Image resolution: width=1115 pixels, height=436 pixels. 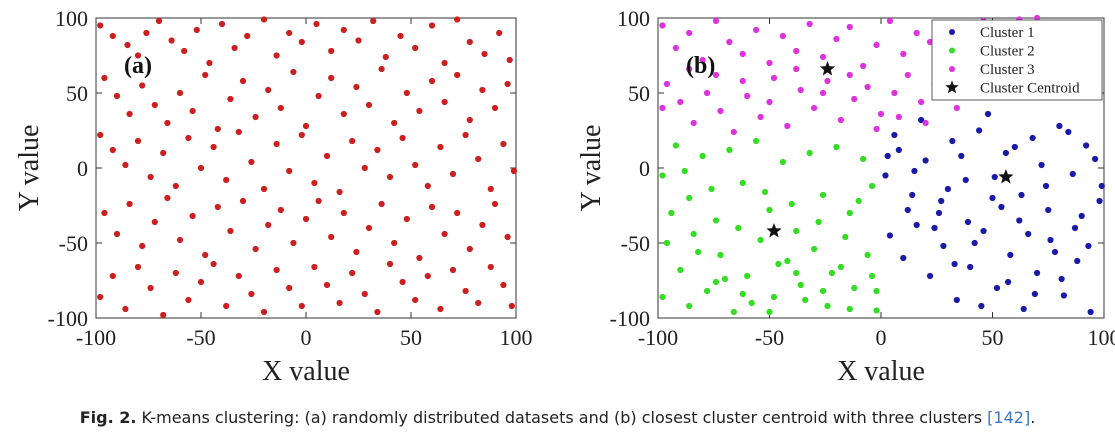 What do you see at coordinates (1009, 417) in the screenshot?
I see `caption-ref-link: [142]` at bounding box center [1009, 417].